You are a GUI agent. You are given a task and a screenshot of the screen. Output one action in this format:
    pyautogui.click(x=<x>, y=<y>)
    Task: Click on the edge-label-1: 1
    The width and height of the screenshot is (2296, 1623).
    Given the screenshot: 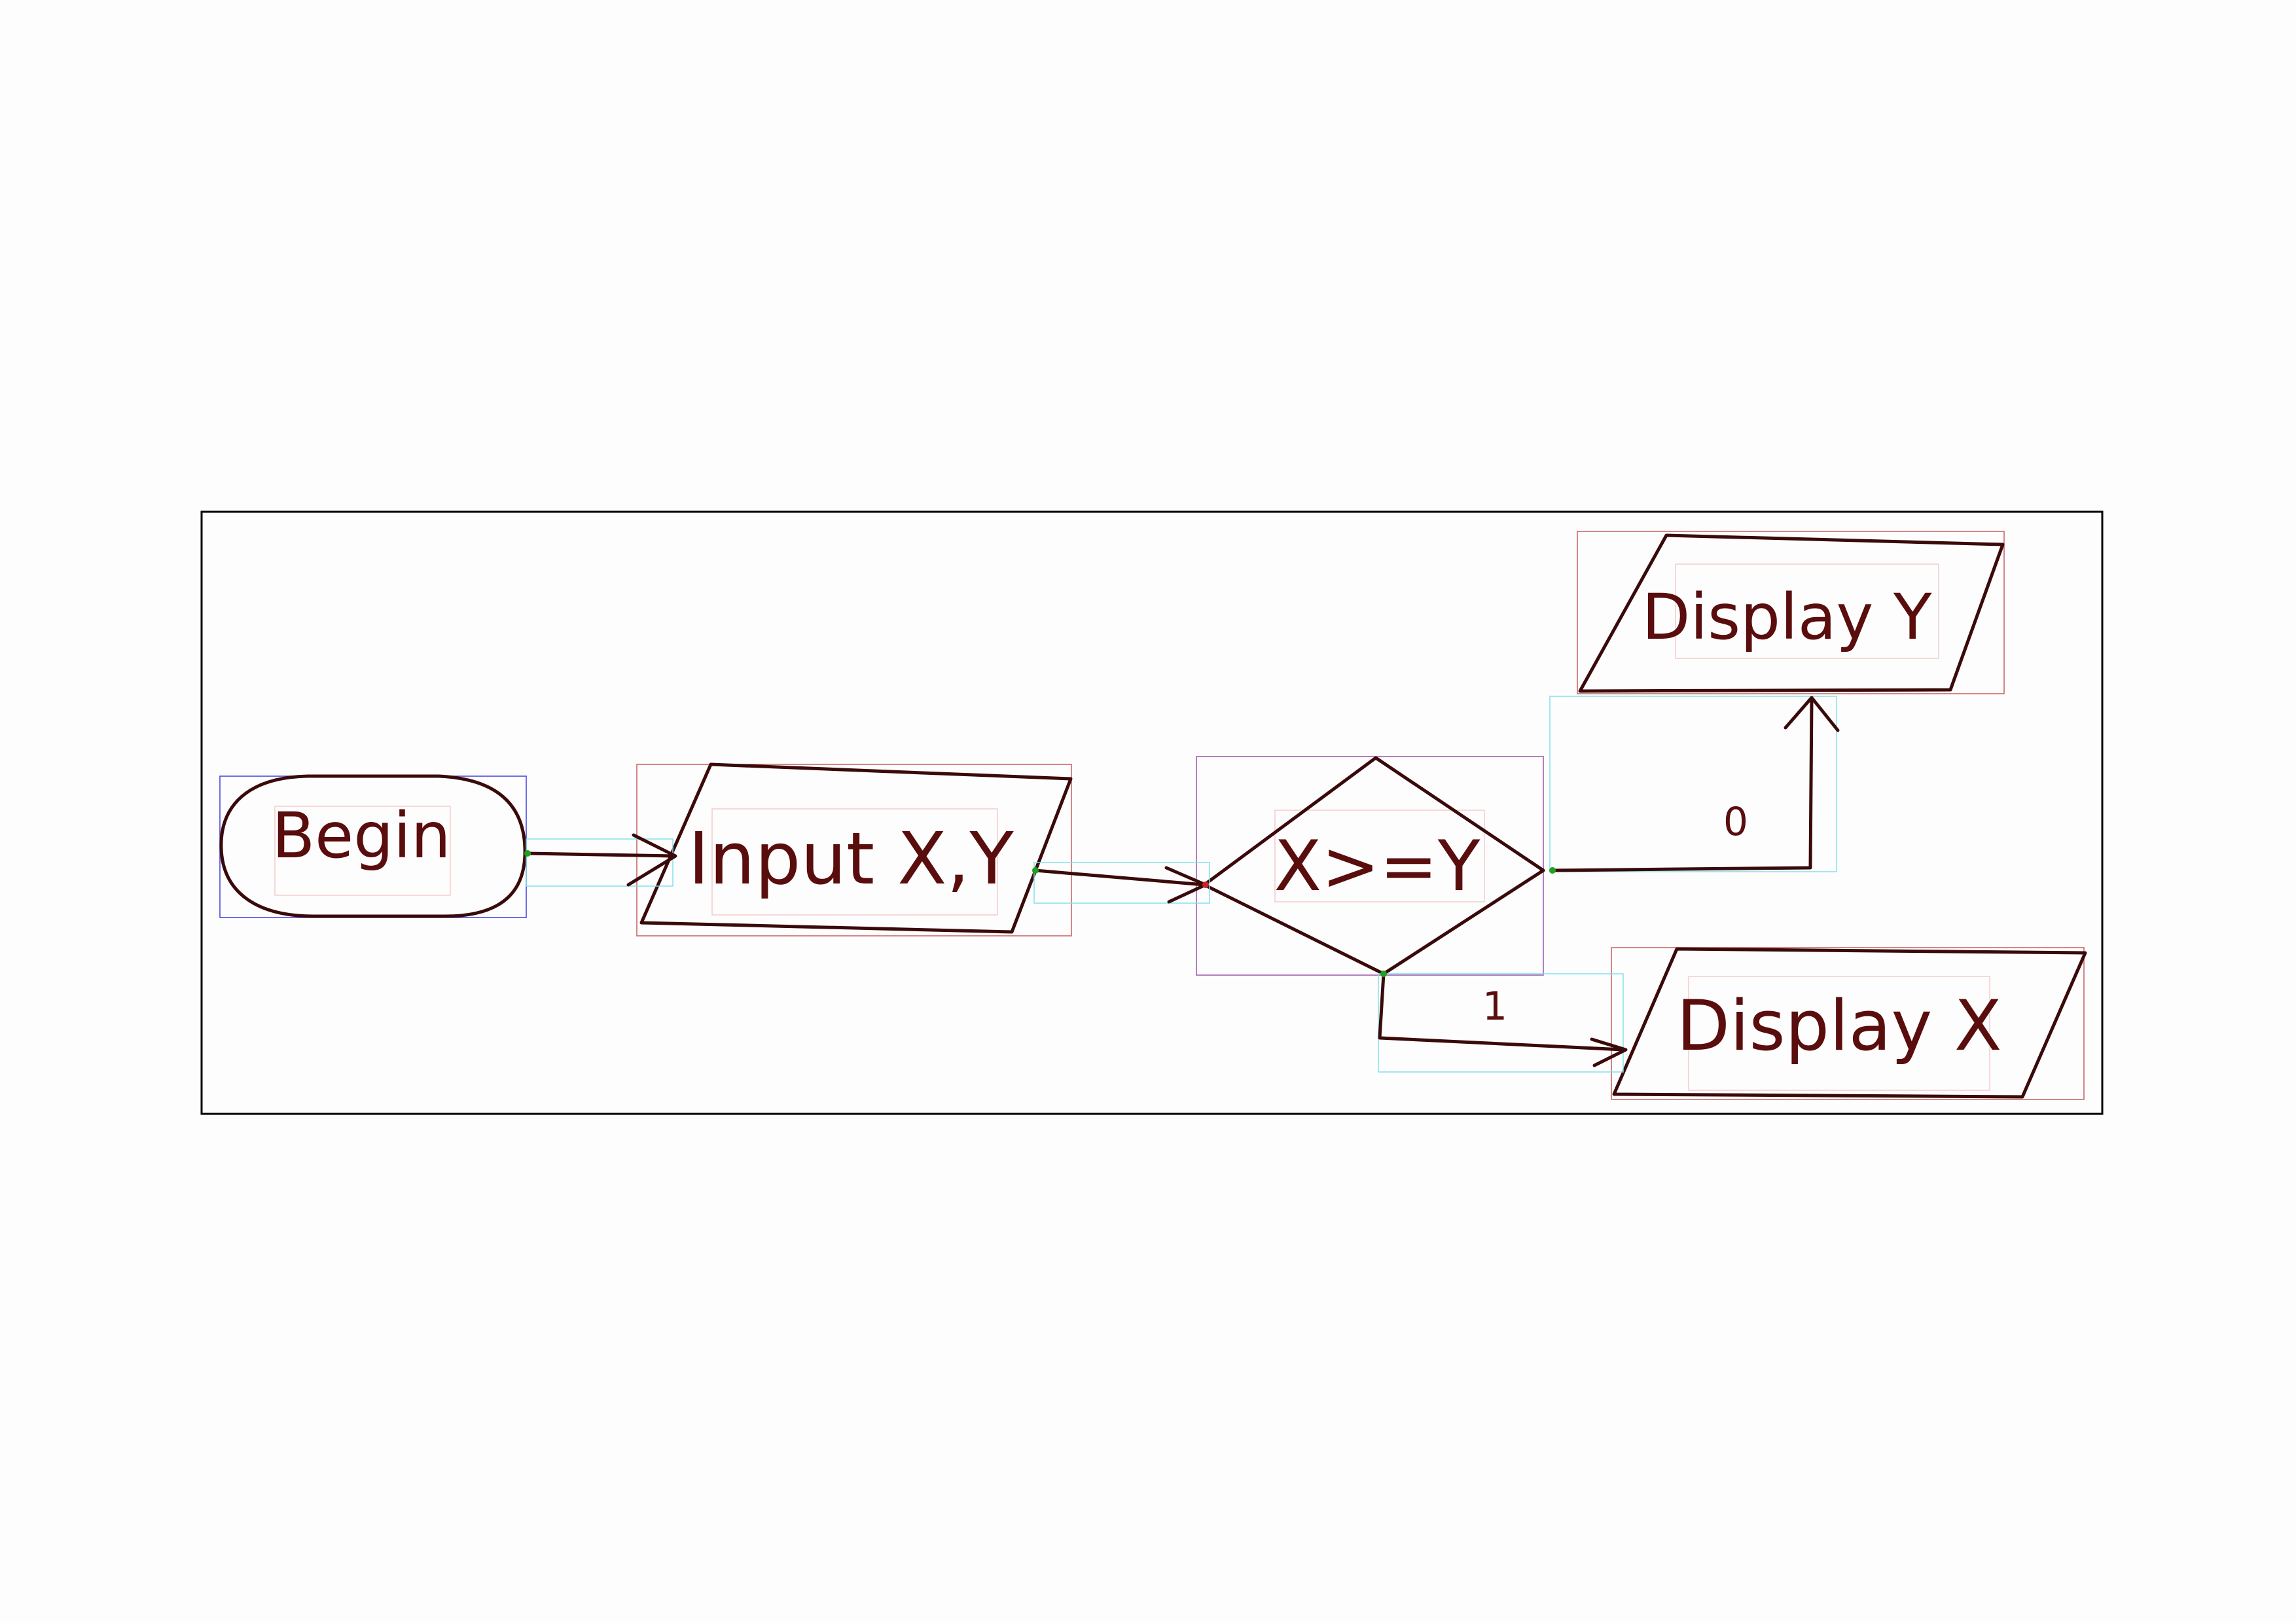 What is the action you would take?
    pyautogui.click(x=1494, y=1006)
    